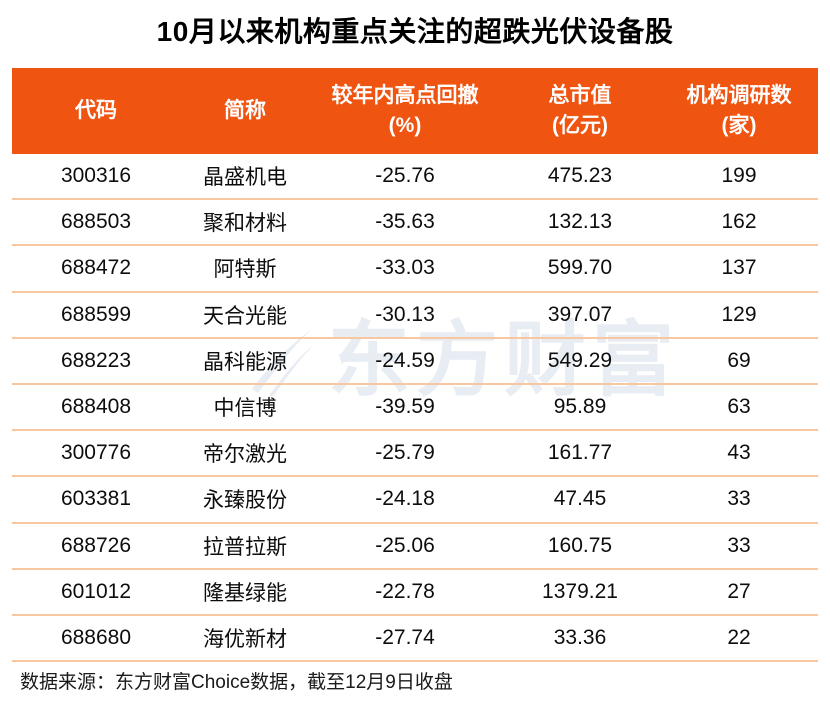 The image size is (830, 714). Describe the element at coordinates (580, 176) in the screenshot. I see `marketcap-value: 475.23` at that location.